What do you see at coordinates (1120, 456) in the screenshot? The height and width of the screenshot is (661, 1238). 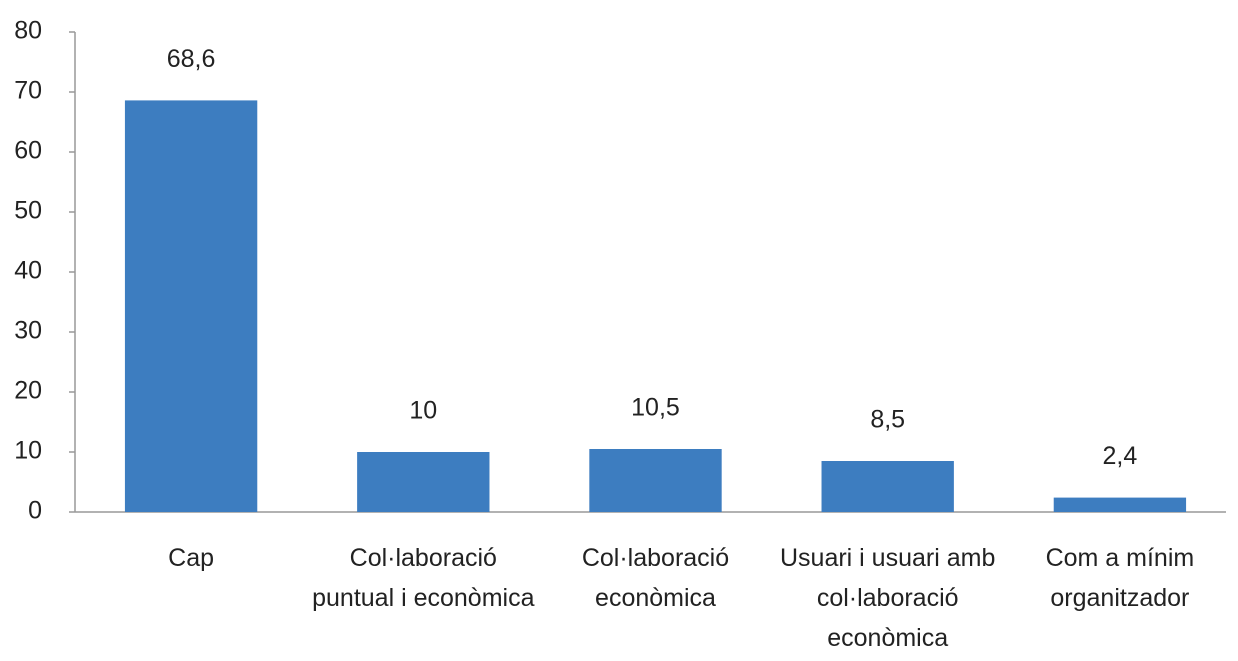 I see `value-label: 2,4` at bounding box center [1120, 456].